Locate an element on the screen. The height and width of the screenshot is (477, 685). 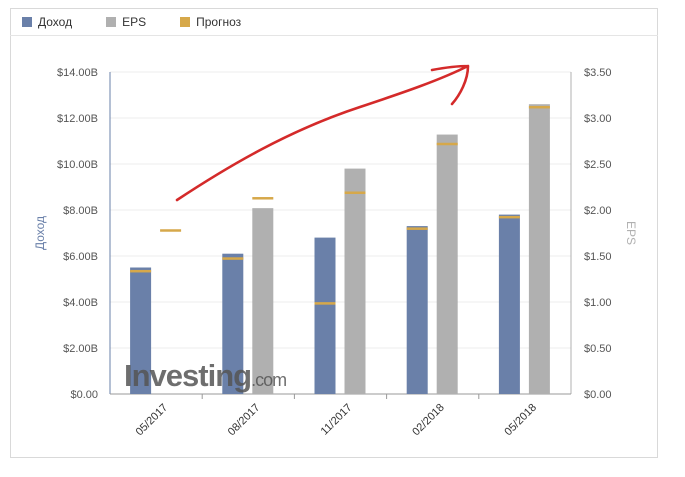
legend-item-forecast: Прогноз is located at coordinates (210, 22).